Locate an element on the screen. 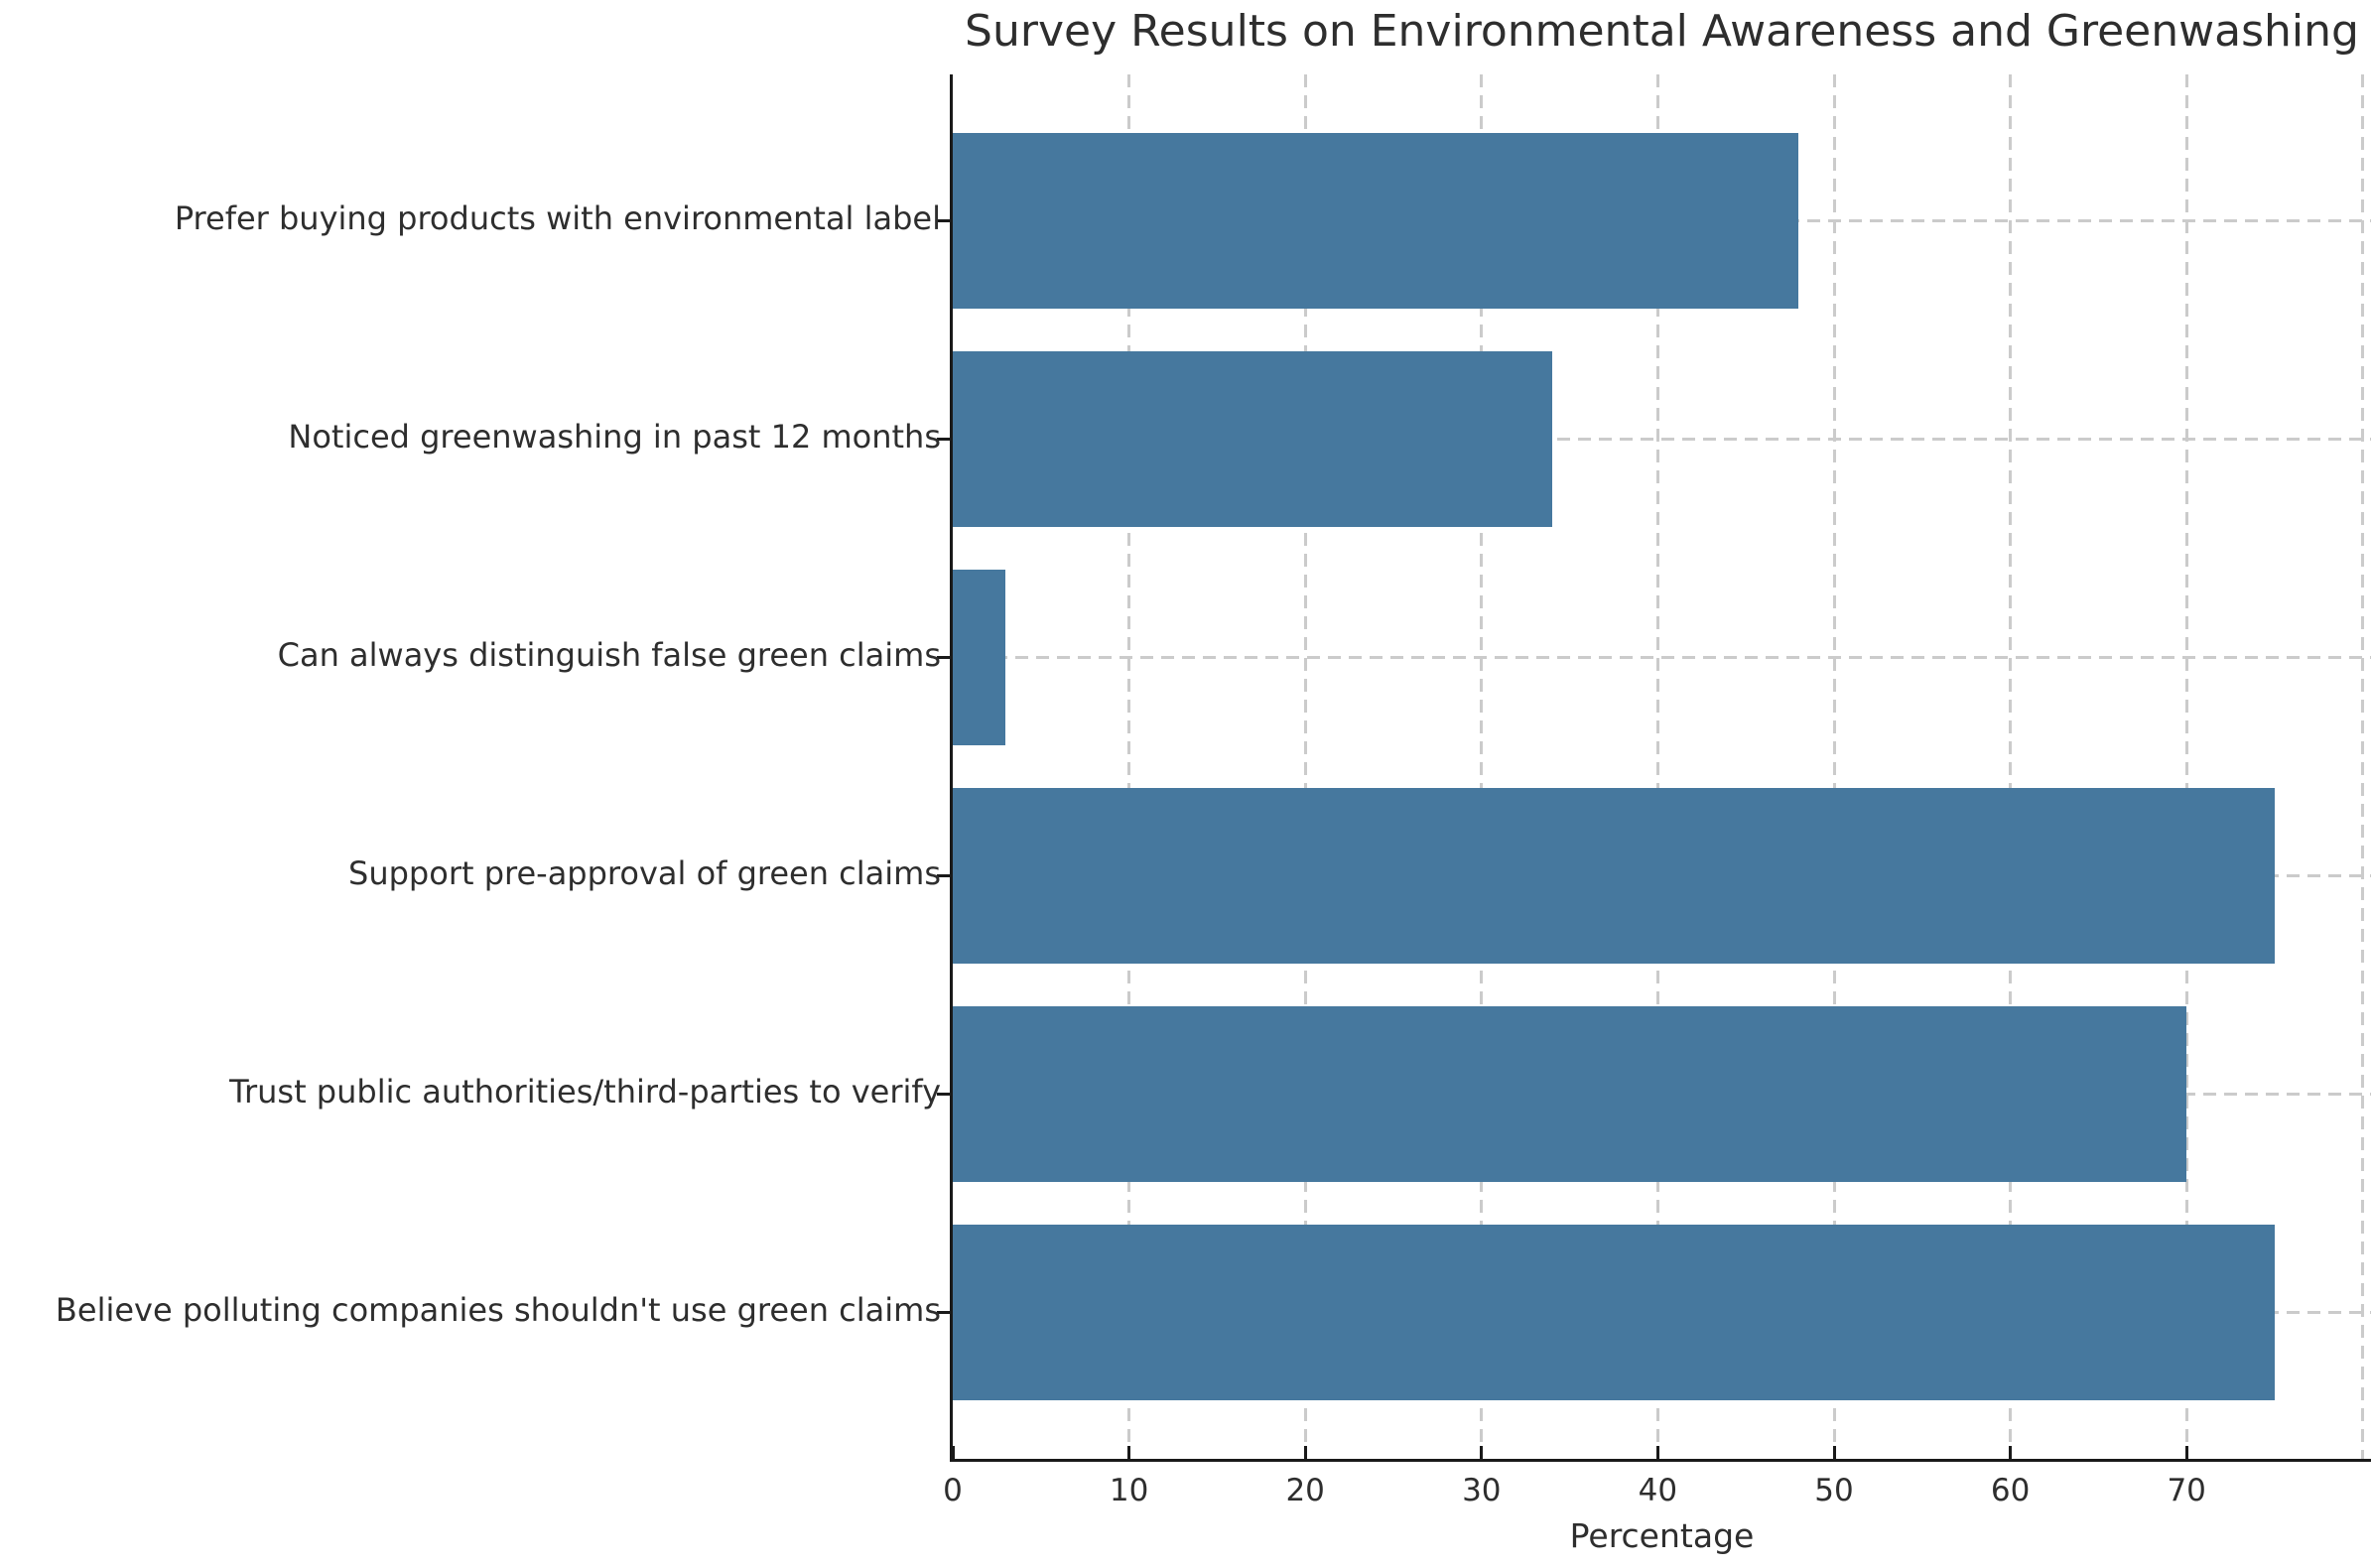 Image resolution: width=2371 pixels, height=1568 pixels. x-tick-label-60: 60 is located at coordinates (2010, 1490).